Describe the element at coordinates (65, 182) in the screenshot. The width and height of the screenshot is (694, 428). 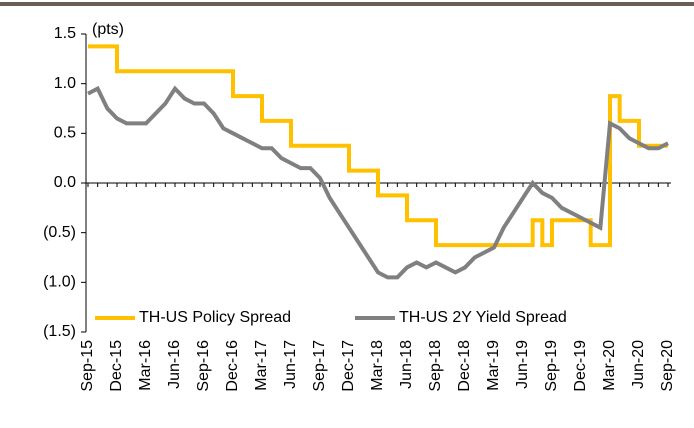
I see `y-tick-label: 0.0` at that location.